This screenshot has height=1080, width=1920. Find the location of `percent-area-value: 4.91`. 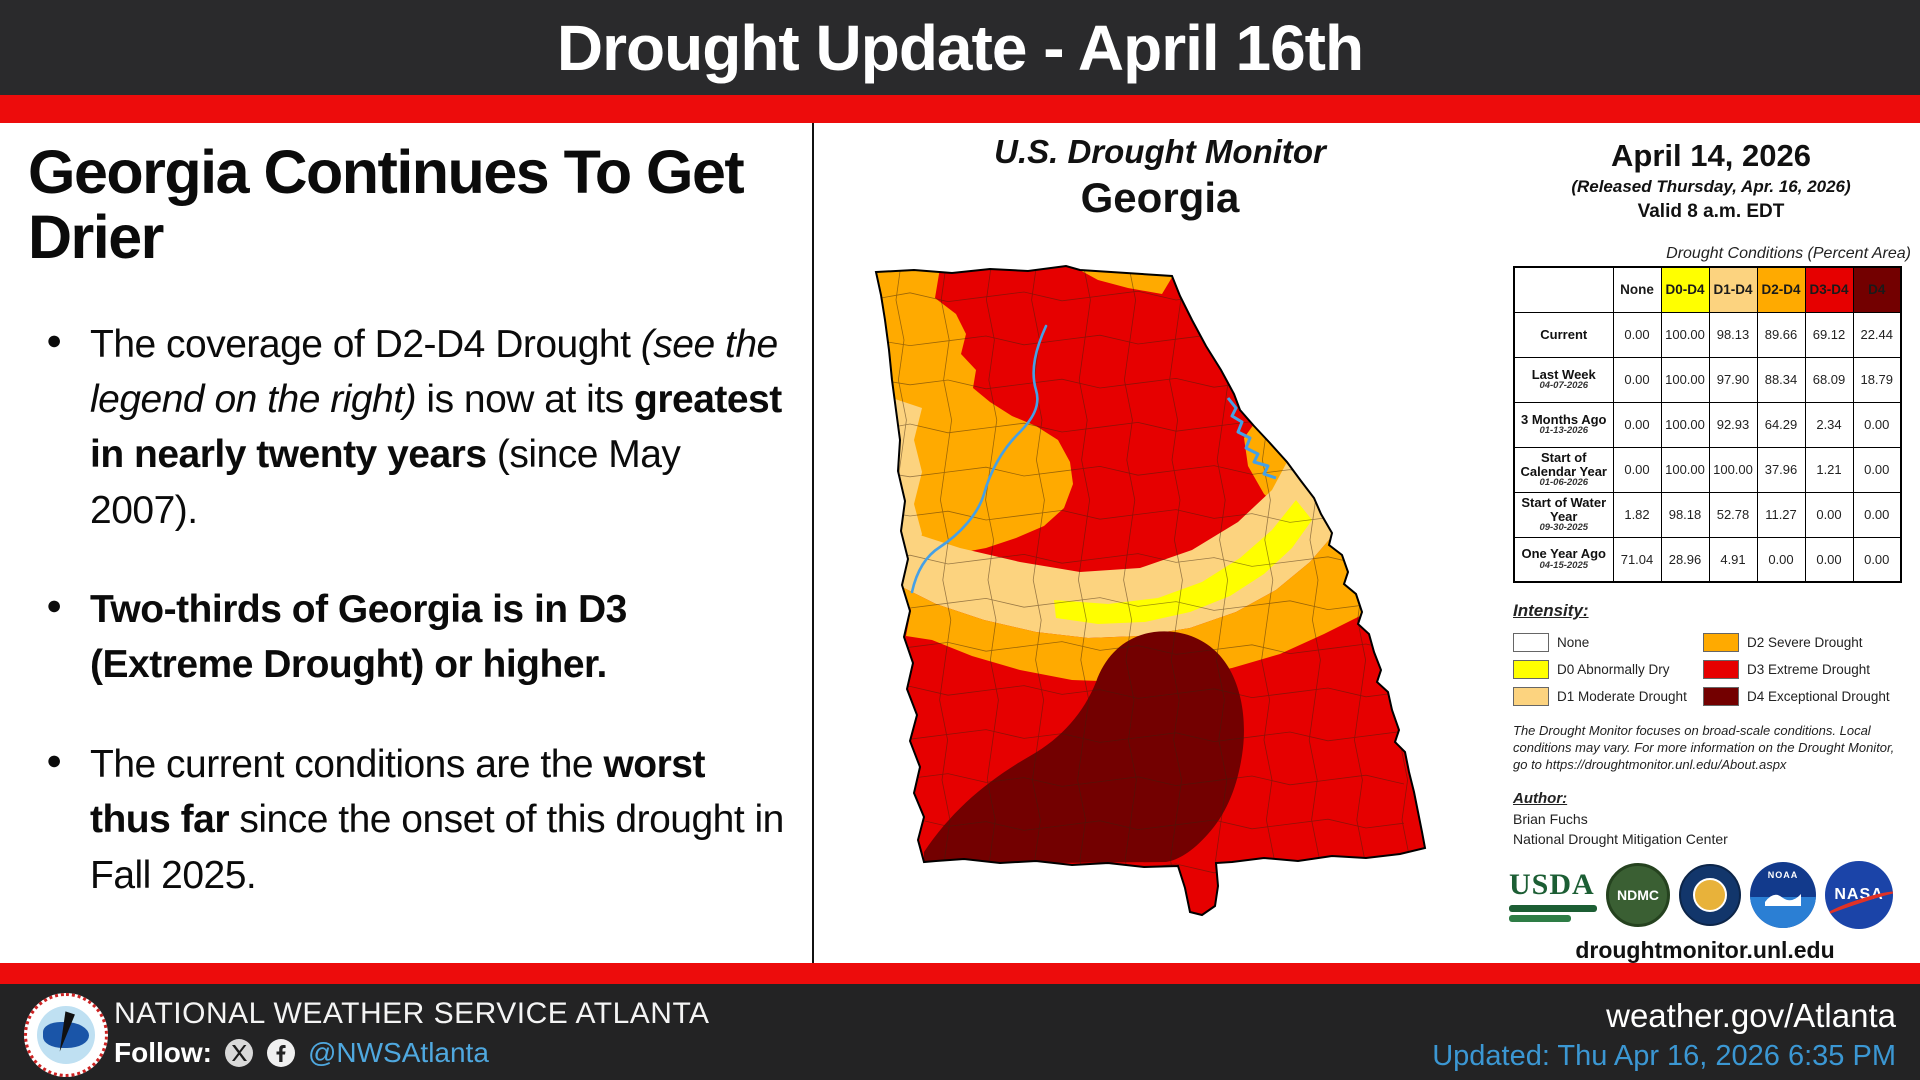

percent-area-value: 4.91 is located at coordinates (1733, 559).